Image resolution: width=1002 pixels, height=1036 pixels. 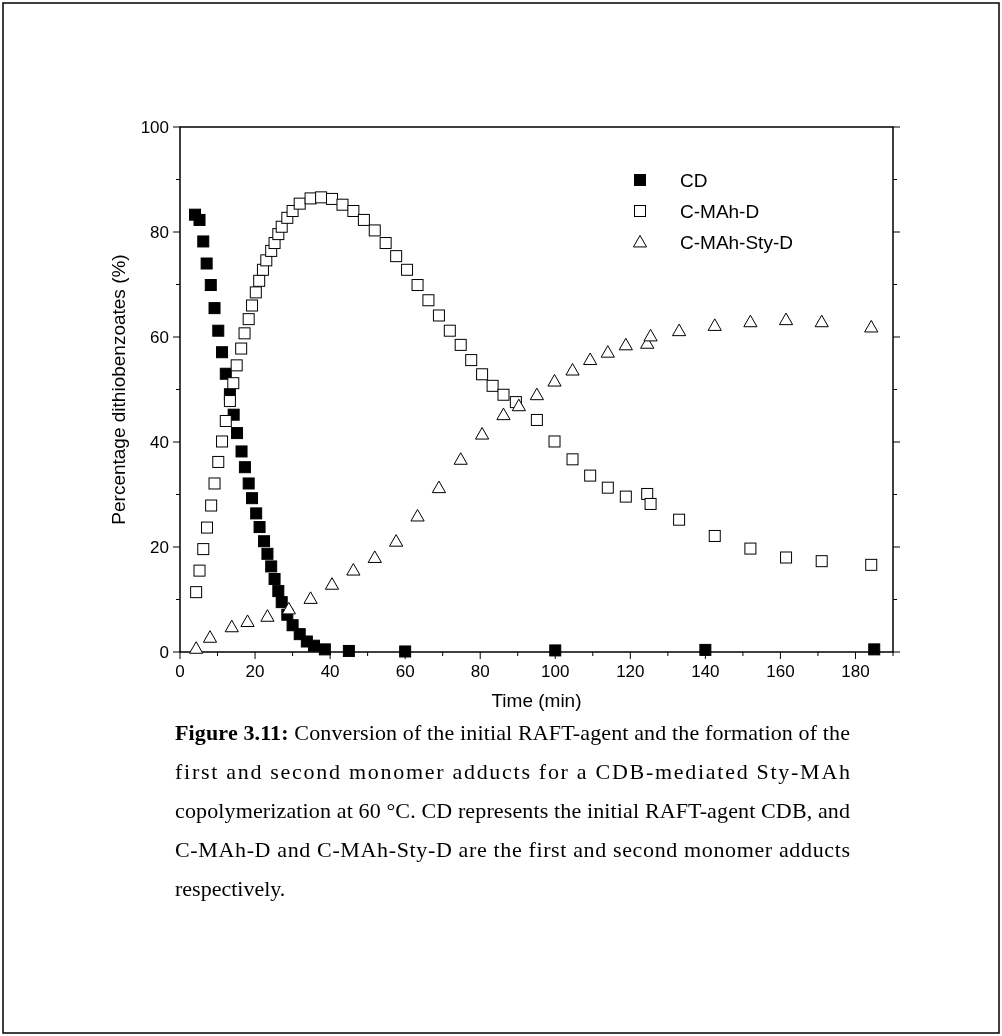 I want to click on y-tick-label: 0, so click(x=164, y=652).